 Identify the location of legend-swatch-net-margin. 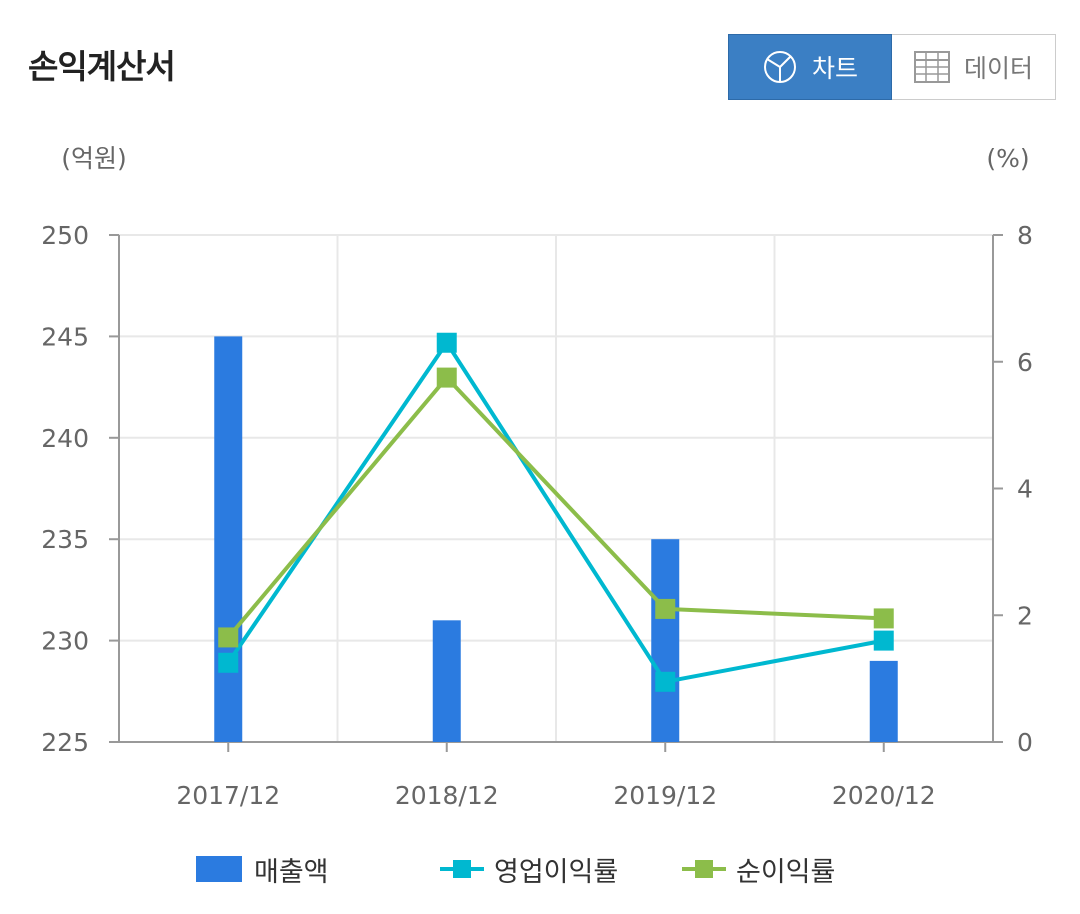
(704, 869).